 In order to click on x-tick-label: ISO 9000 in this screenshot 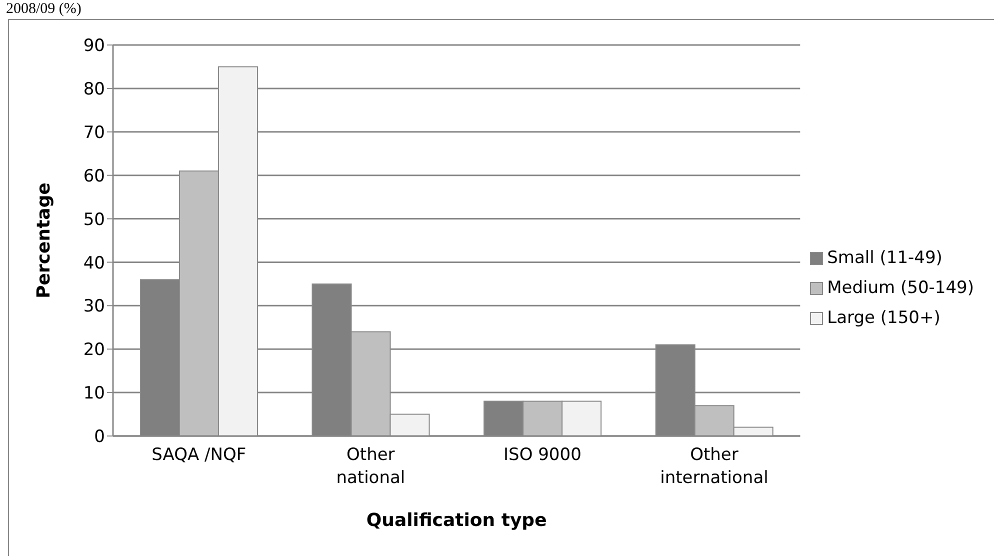, I will do `click(543, 455)`.